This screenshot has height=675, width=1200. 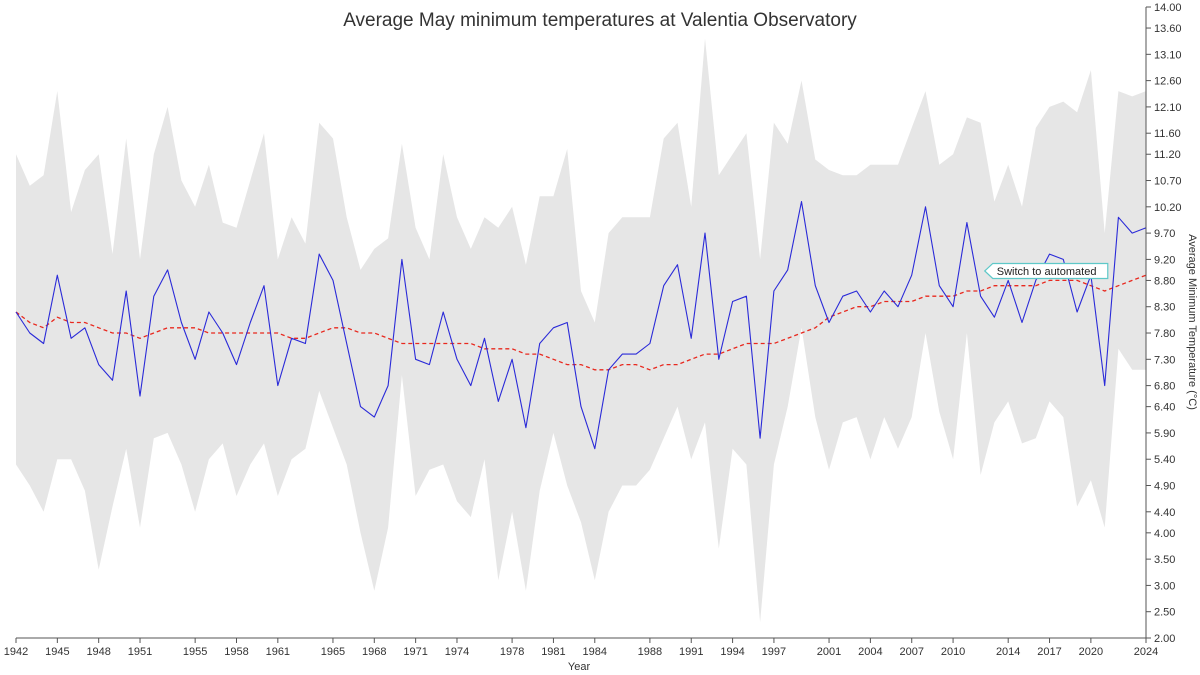 What do you see at coordinates (829, 652) in the screenshot?
I see `x-tick-label: 2001` at bounding box center [829, 652].